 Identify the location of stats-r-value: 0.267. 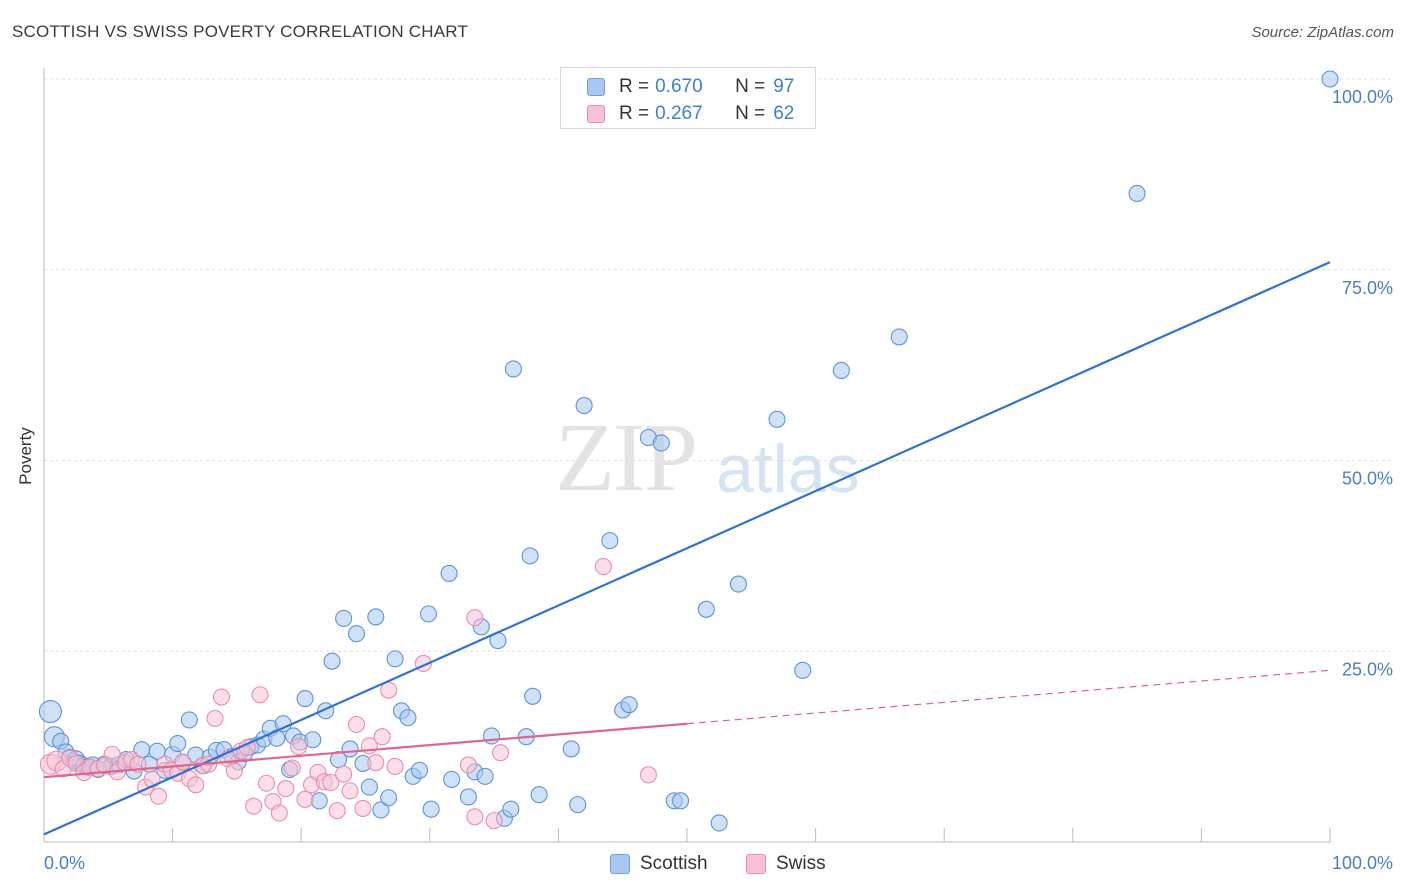
(679, 113).